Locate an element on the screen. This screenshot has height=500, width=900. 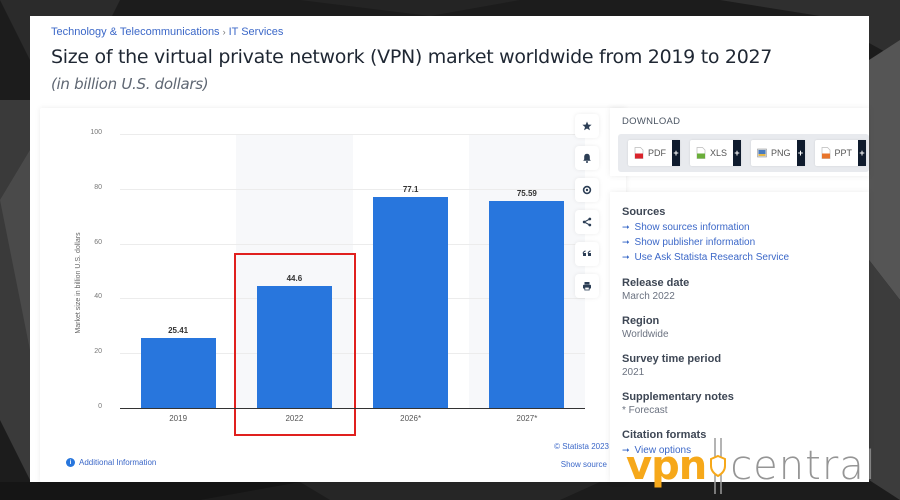
show-source-label: Show source is located at coordinates (583, 464).